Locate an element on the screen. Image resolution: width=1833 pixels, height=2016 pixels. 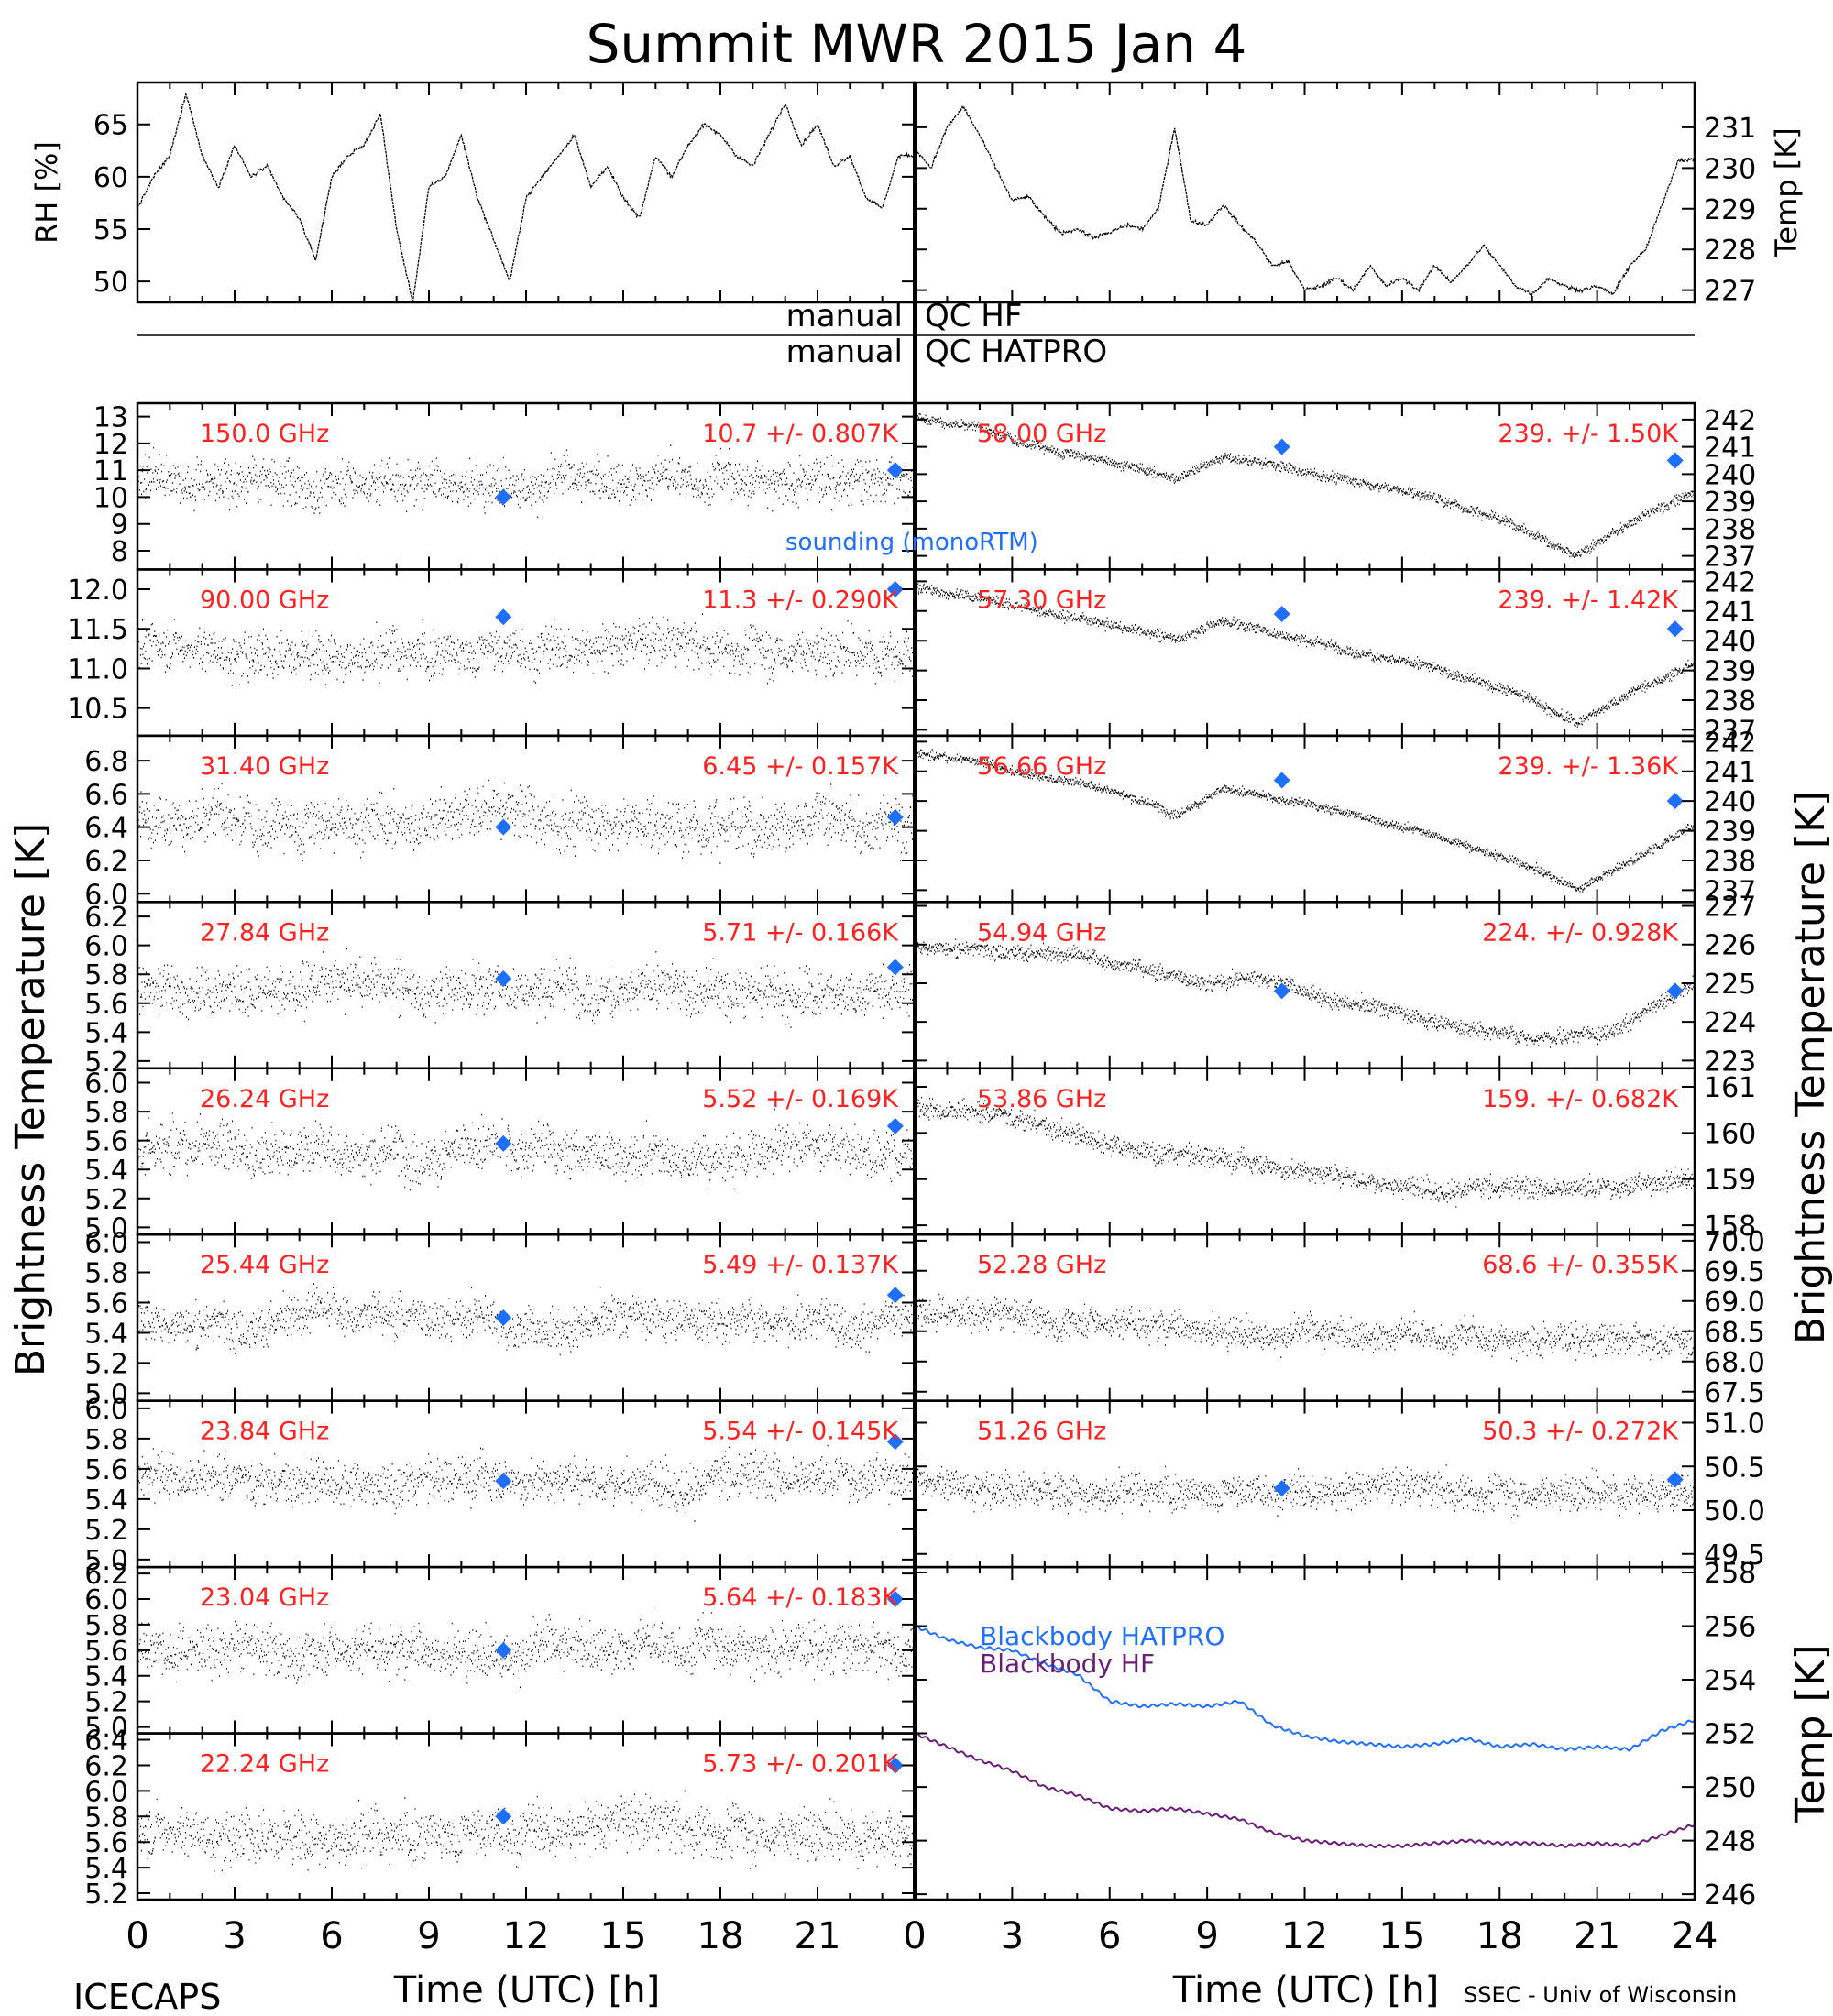
ytick-label: 68.5 is located at coordinates (1734, 1333).